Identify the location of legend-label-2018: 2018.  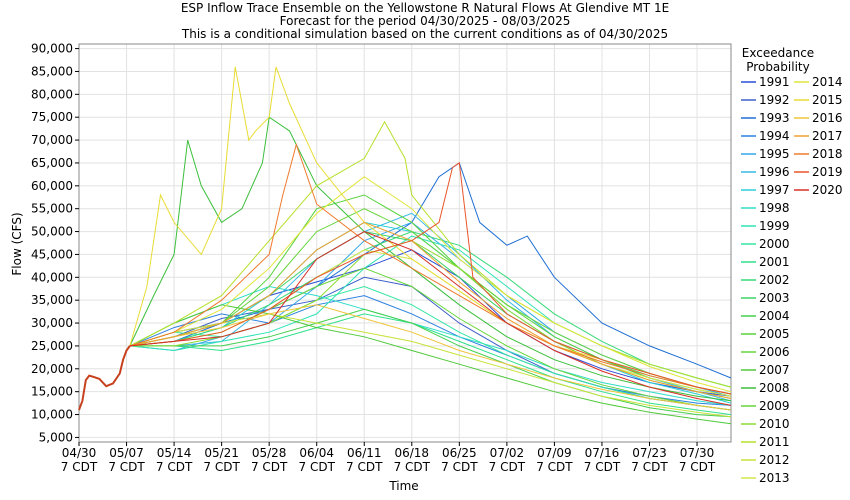
(827, 154).